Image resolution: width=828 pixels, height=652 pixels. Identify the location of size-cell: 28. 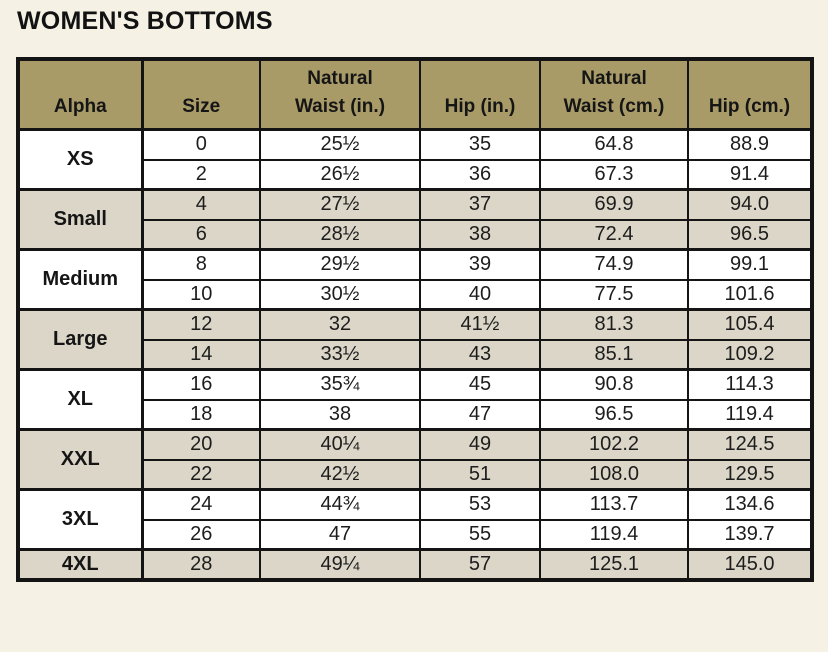
(201, 564).